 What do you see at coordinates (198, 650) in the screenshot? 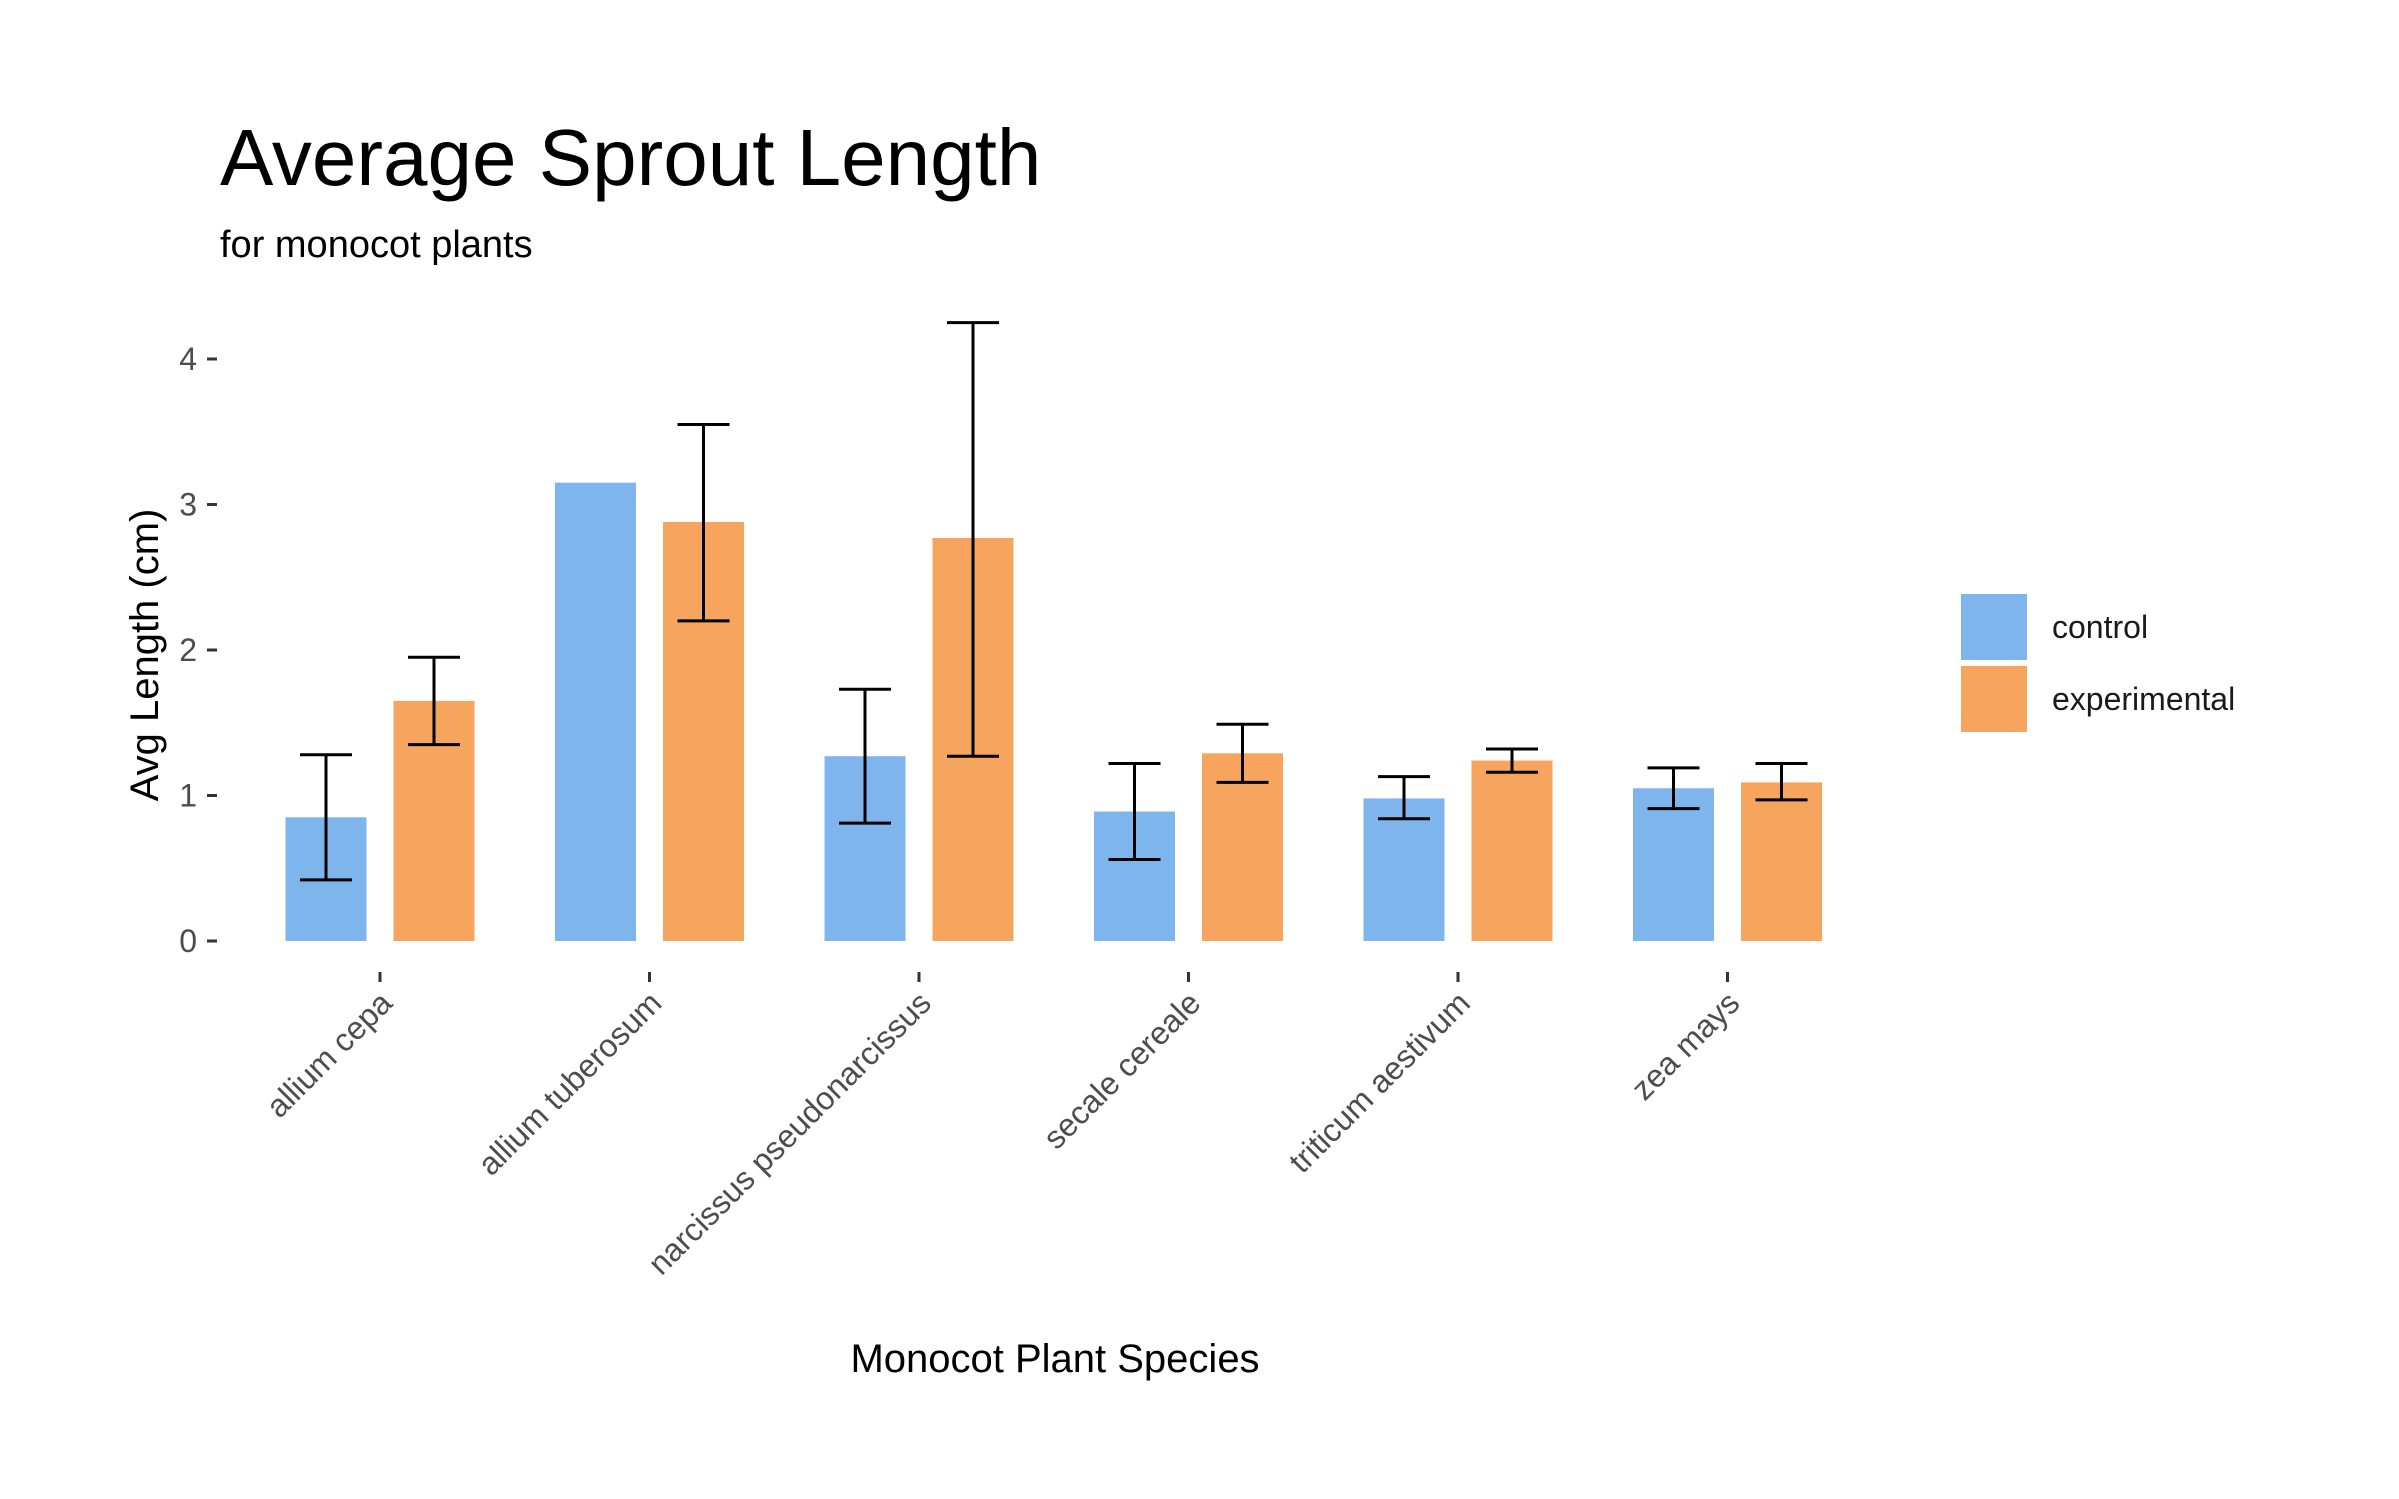
I see `y-axis: 0 1 2 3 4` at bounding box center [198, 650].